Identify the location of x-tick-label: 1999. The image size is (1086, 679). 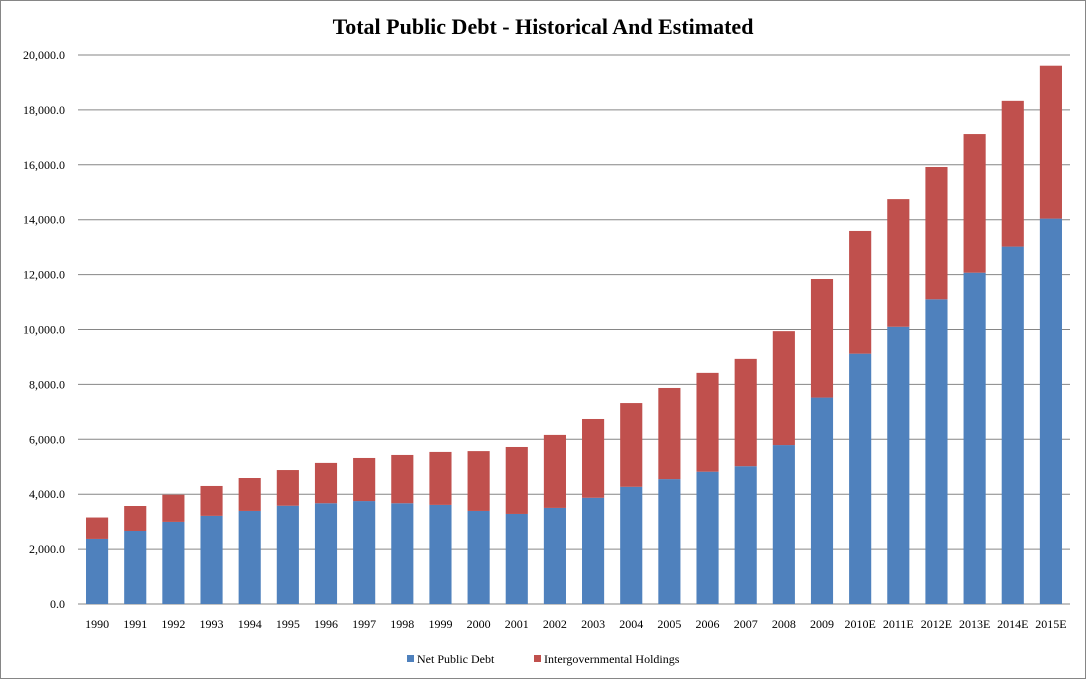
(440, 624).